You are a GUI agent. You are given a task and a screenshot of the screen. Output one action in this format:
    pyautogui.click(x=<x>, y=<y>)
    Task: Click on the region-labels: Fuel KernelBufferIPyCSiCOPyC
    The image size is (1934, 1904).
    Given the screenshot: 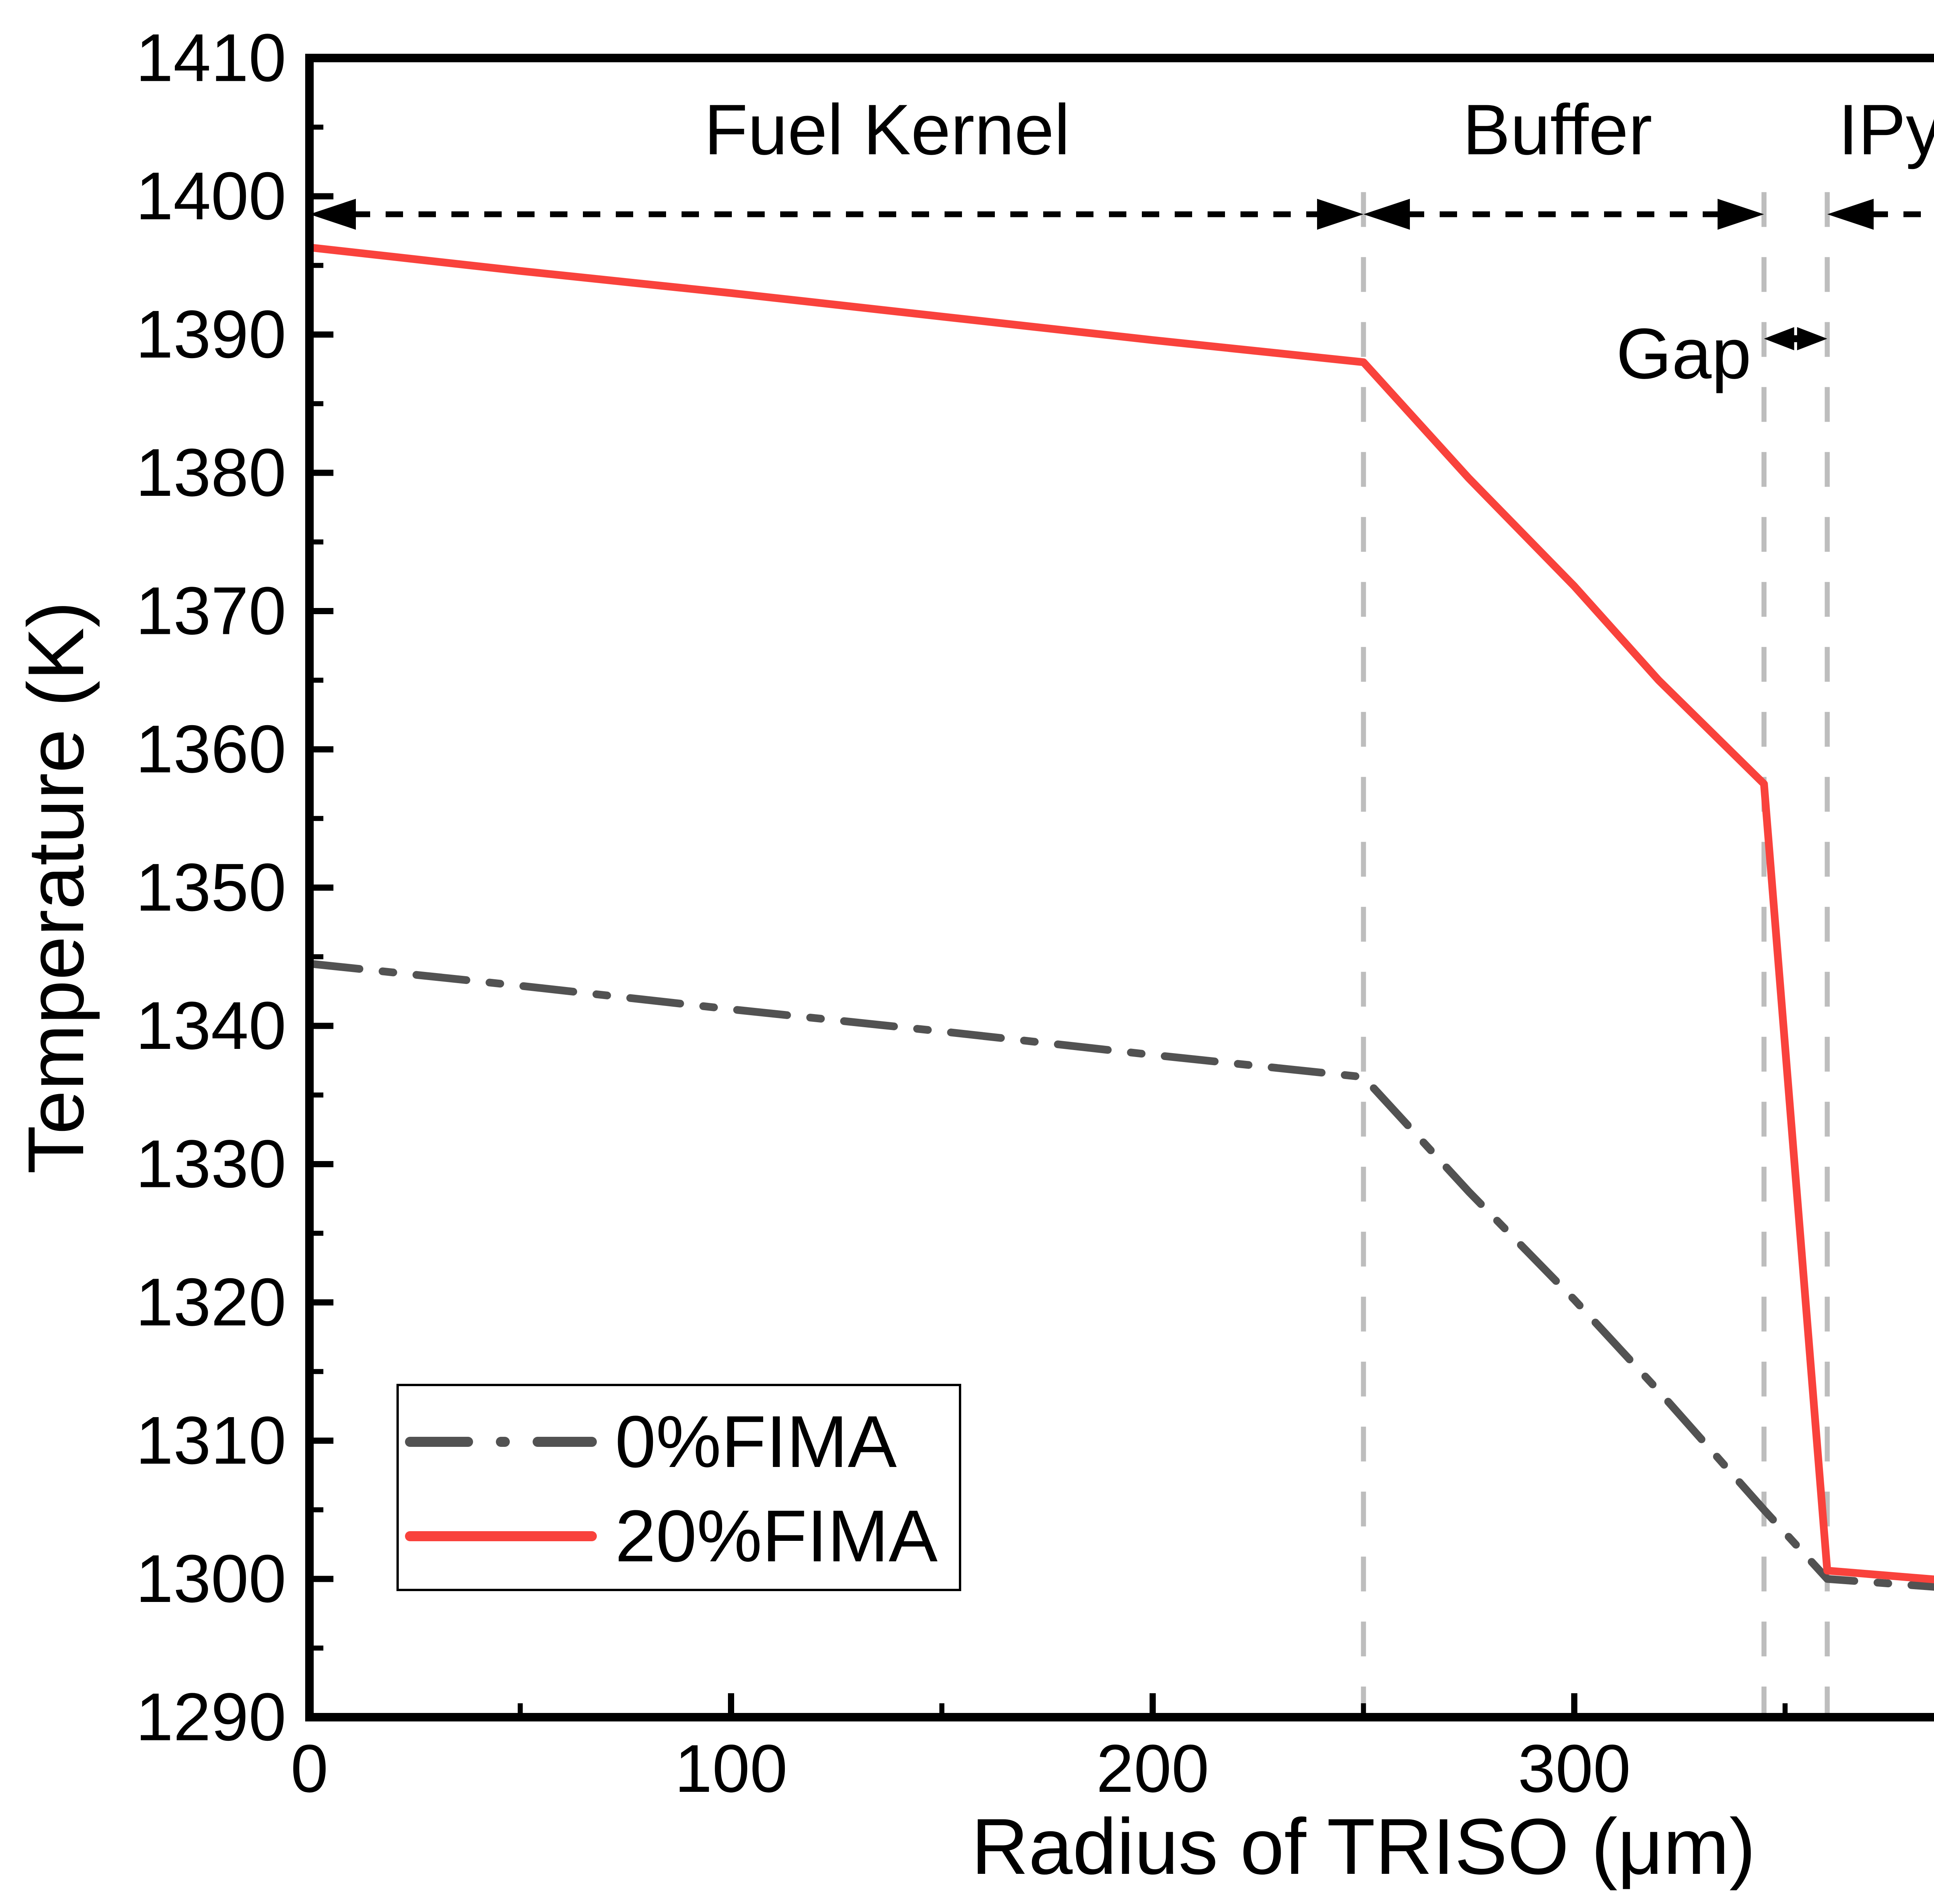 What is the action you would take?
    pyautogui.click(x=1319, y=130)
    